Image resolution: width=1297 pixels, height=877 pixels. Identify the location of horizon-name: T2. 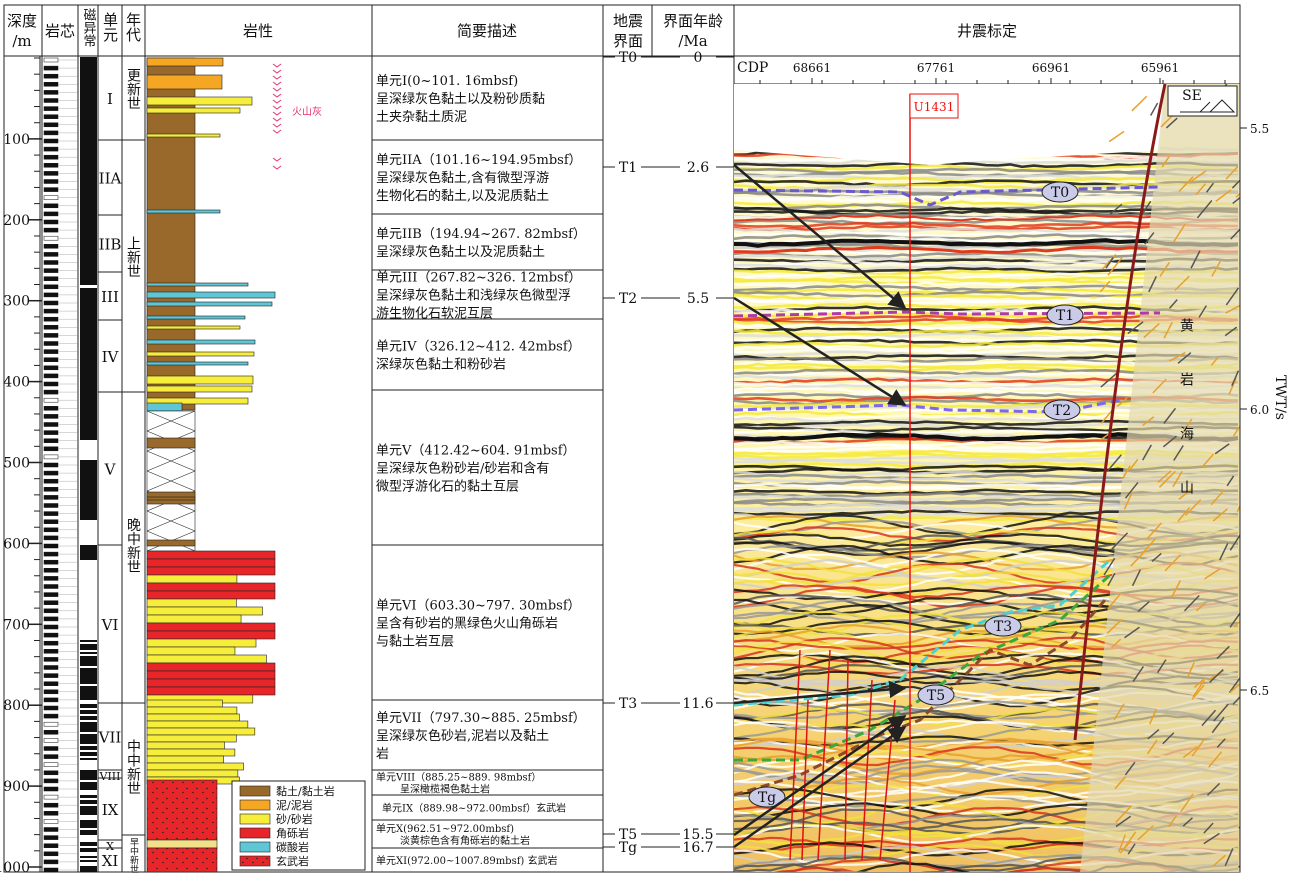
(628, 299).